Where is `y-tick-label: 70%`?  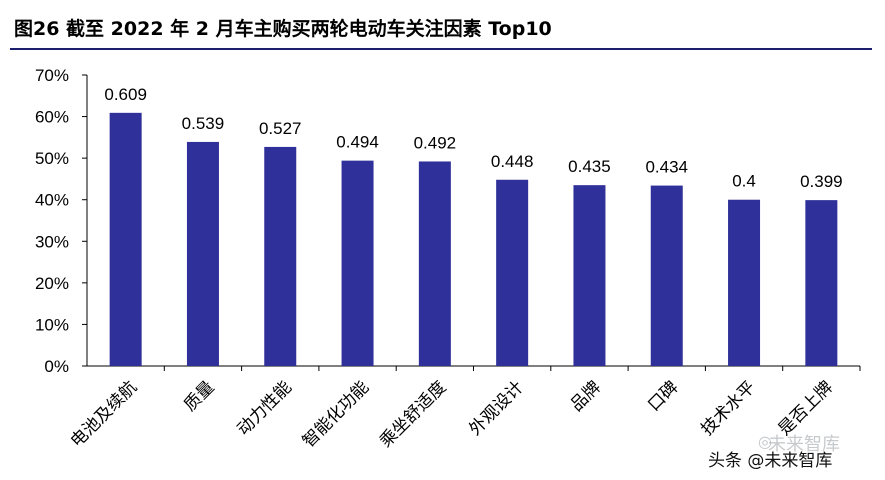
y-tick-label: 70% is located at coordinates (52, 75).